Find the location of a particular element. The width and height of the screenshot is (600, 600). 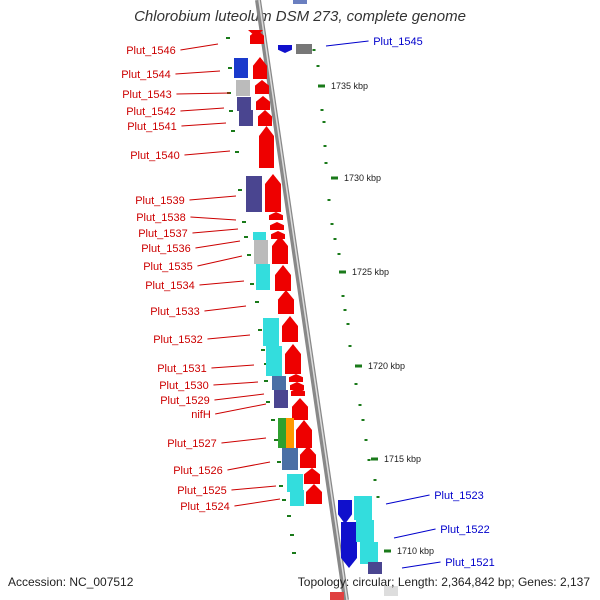

kbp-tick-mark is located at coordinates (342, 272).